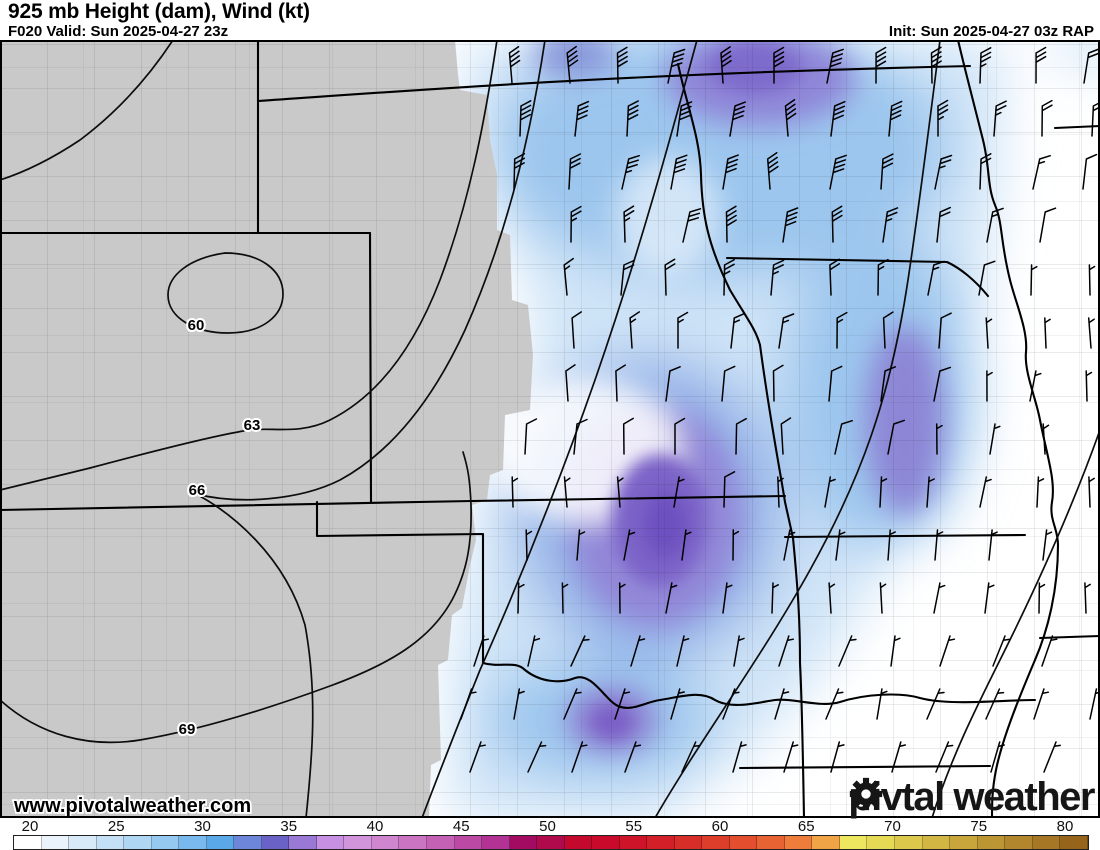 This screenshot has width=1100, height=850. Describe the element at coordinates (719, 204) in the screenshot. I see `missouri-river` at that location.